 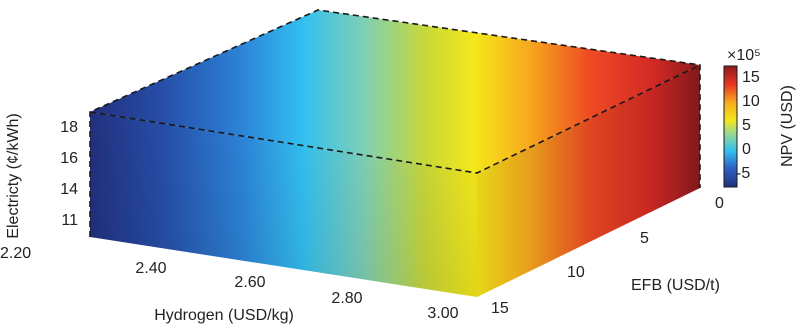 I want to click on colorbar-title: NPV (USD), so click(x=787, y=126).